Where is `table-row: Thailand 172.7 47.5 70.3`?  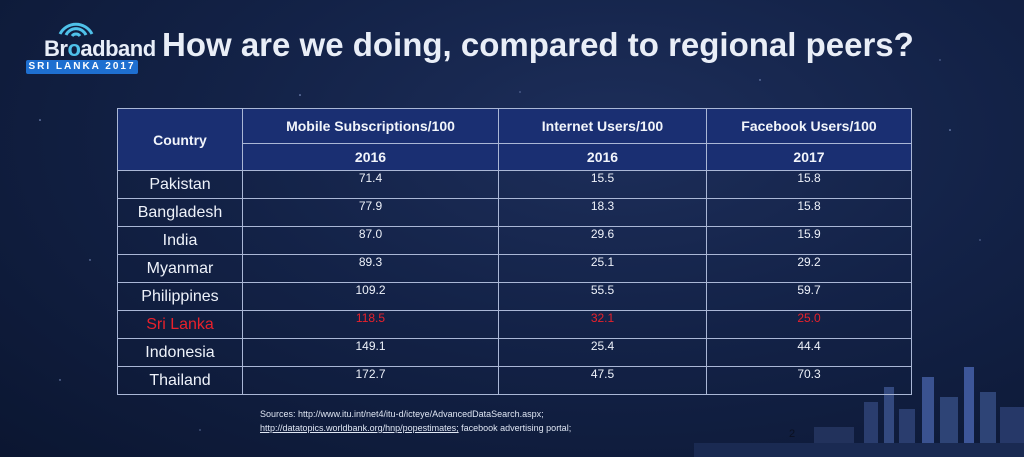 table-row: Thailand 172.7 47.5 70.3 is located at coordinates (514, 380).